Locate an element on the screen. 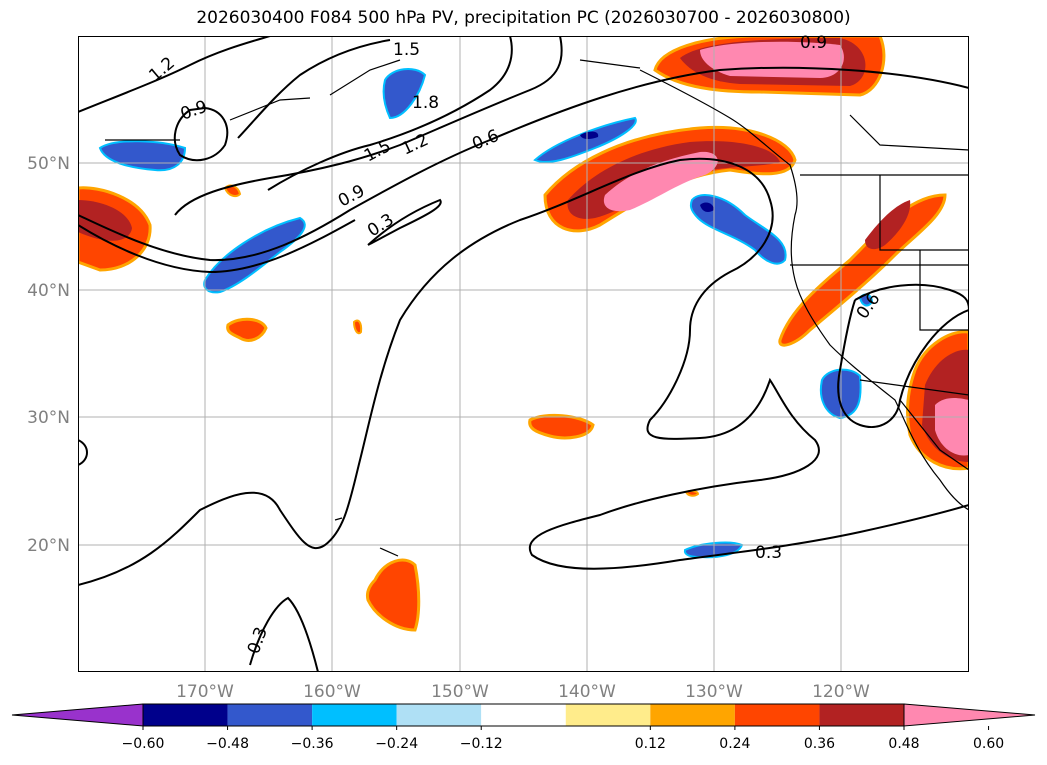 Image resolution: width=1047 pixels, height=765 pixels. colorbar-extend-min is located at coordinates (77, 715).